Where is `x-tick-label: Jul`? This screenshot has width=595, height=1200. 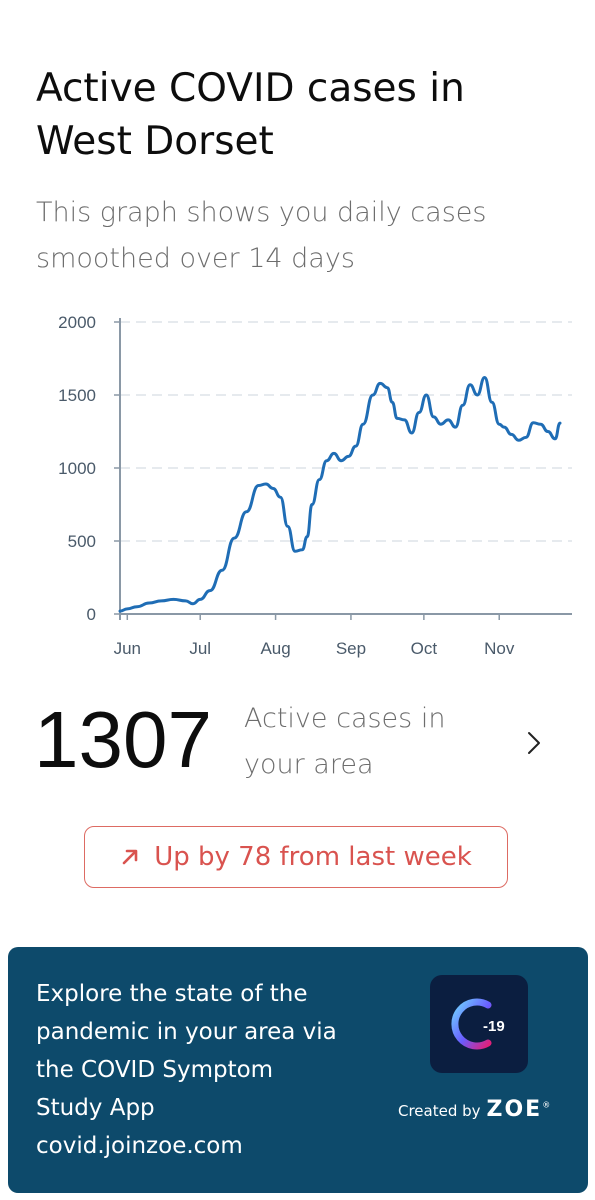
x-tick-label: Jul is located at coordinates (200, 648).